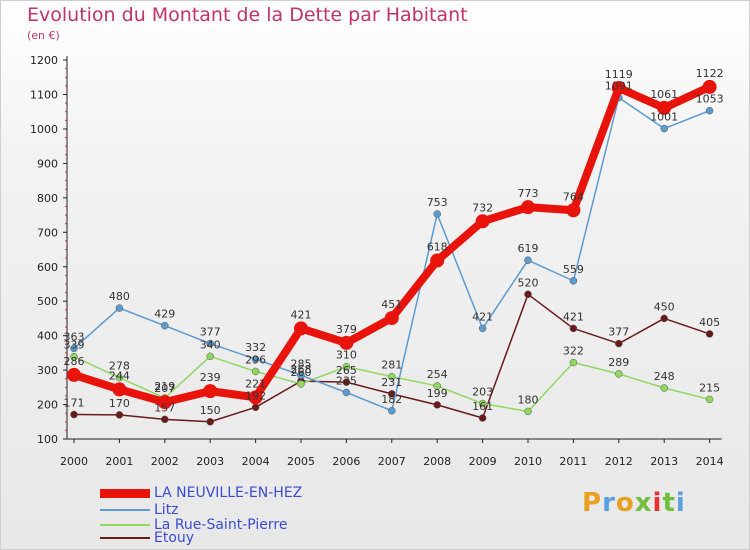 This screenshot has width=750, height=550. Describe the element at coordinates (619, 86) in the screenshot. I see `data-label: 1091` at that location.